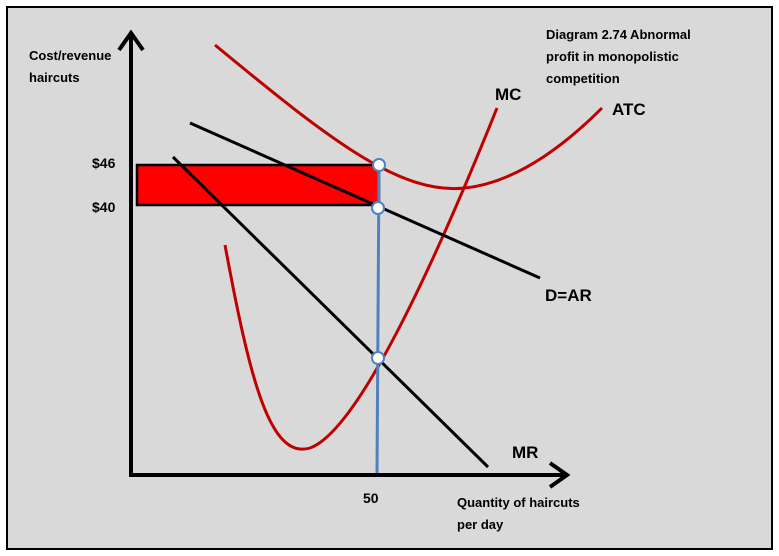  Describe the element at coordinates (70, 55) in the screenshot. I see `y-axis-label-line: Cost/revenue` at that location.